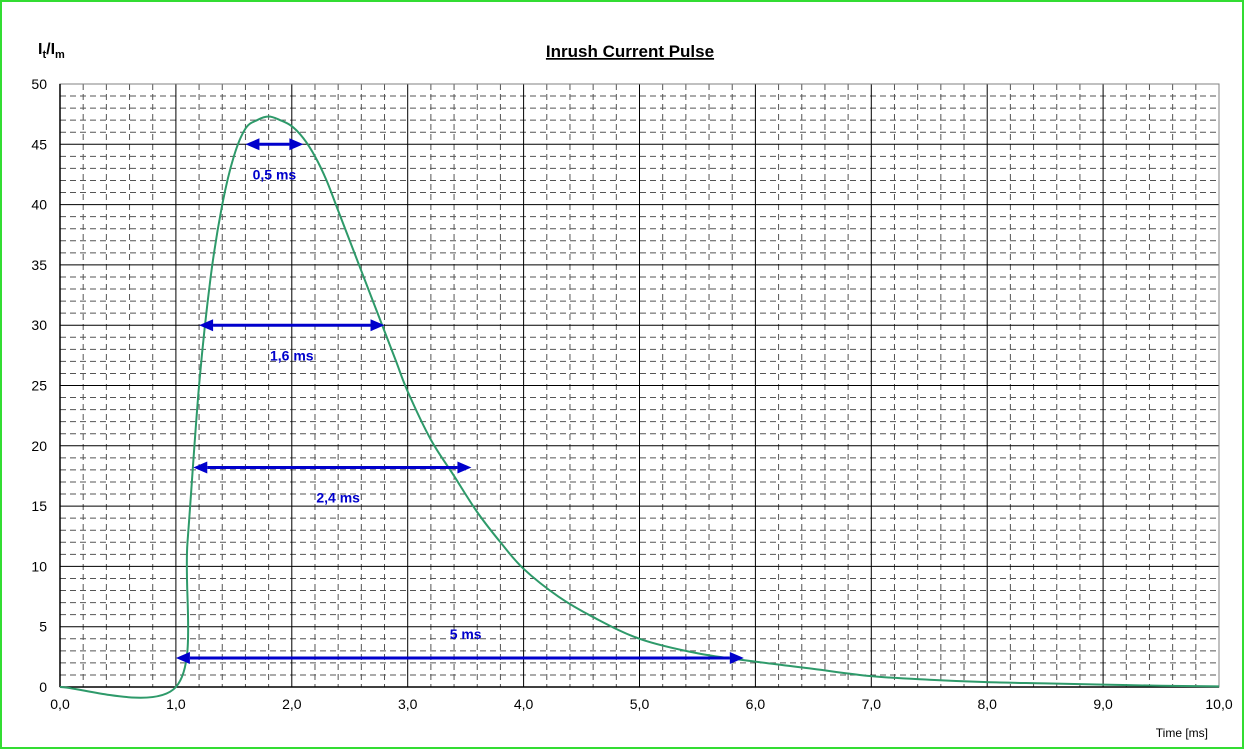 The width and height of the screenshot is (1244, 749). Describe the element at coordinates (275, 174) in the screenshot. I see `annotation-label: 0,5 ms` at that location.